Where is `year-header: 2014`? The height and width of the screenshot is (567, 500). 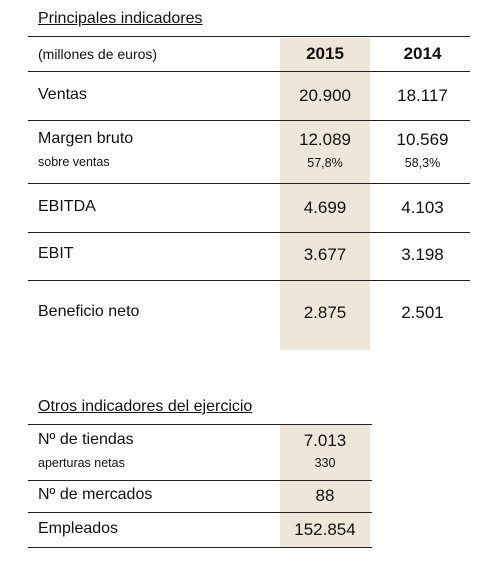 year-header: 2014 is located at coordinates (422, 53).